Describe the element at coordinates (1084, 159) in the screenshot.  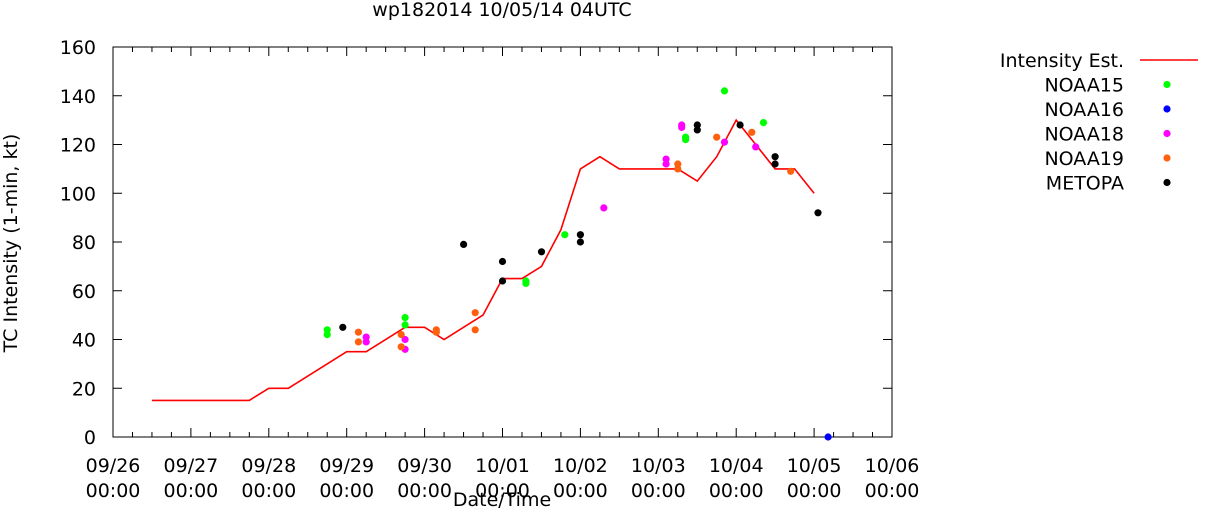
I see `legend-label-noaa19: NOAA19` at that location.